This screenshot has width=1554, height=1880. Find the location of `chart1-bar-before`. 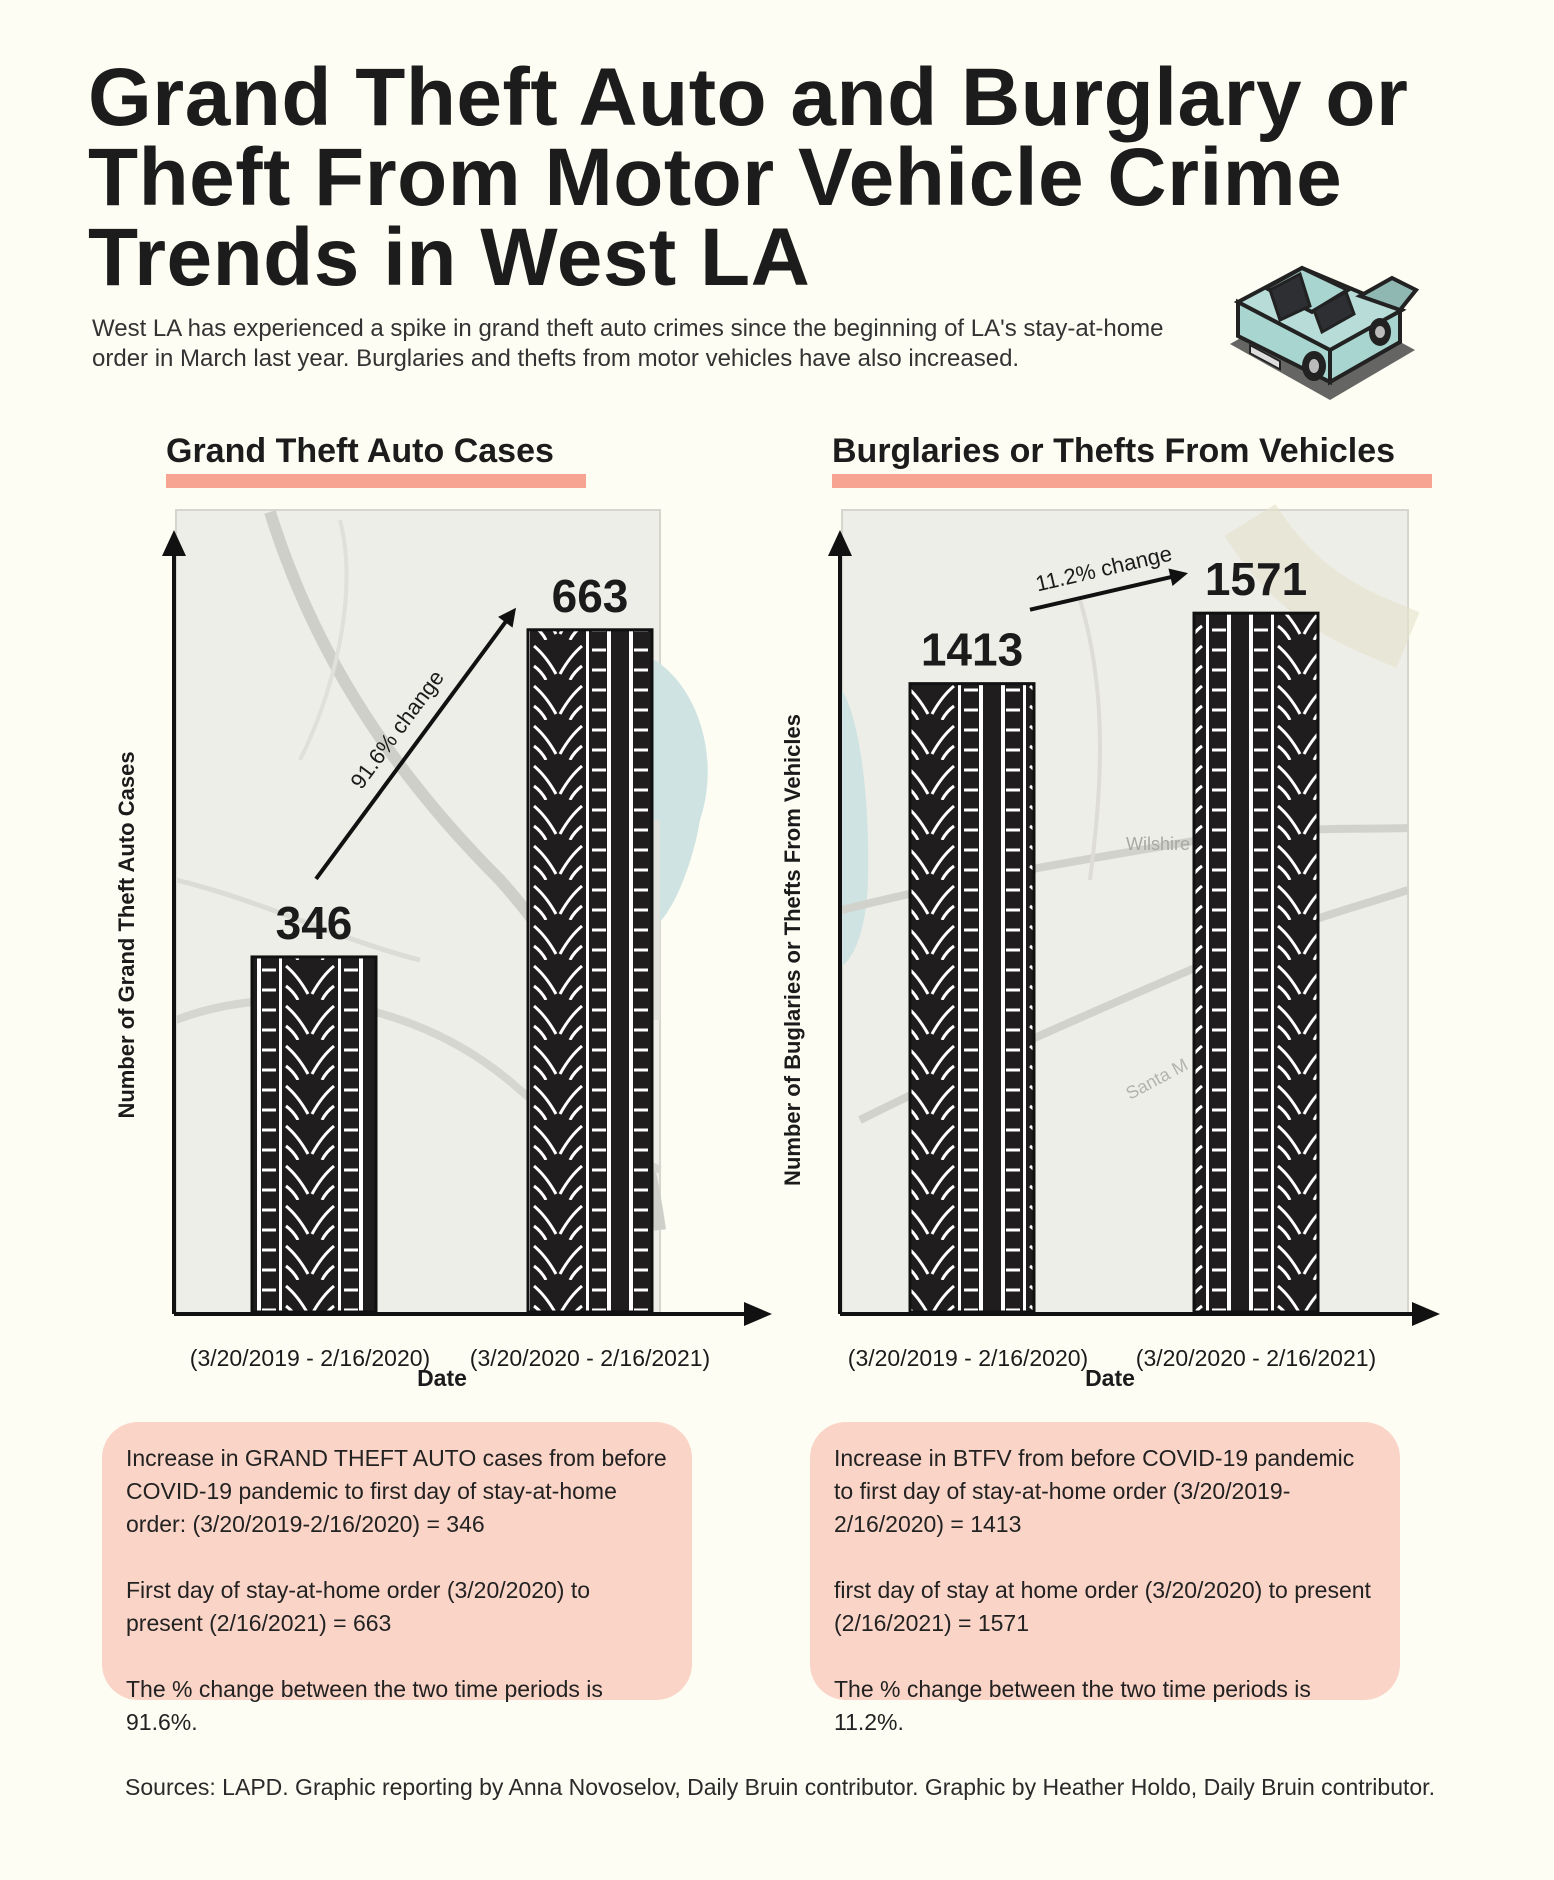

chart1-bar-before is located at coordinates (314, 1134).